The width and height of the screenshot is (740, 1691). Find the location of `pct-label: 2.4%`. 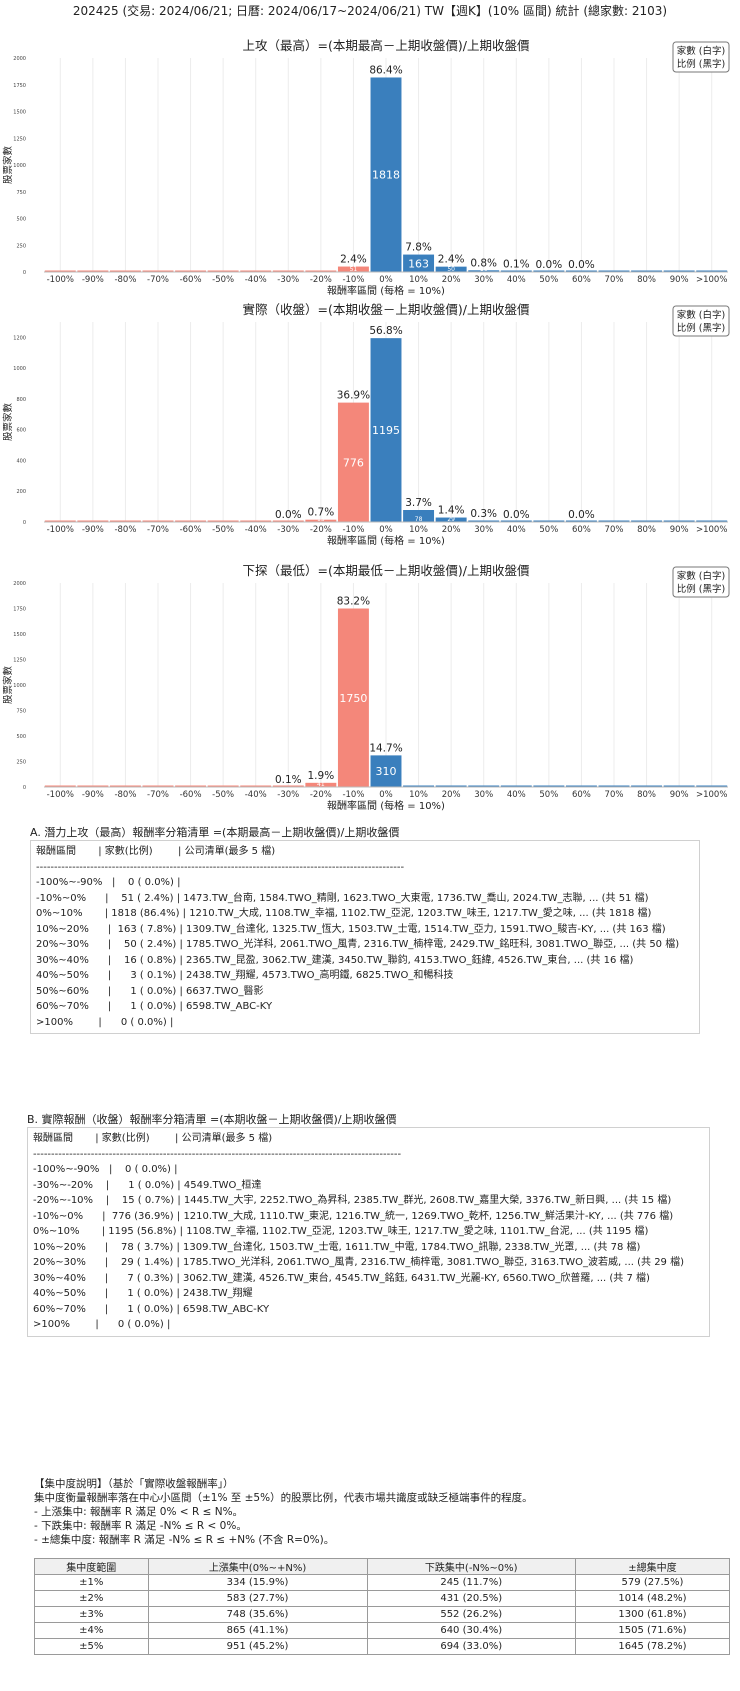

pct-label: 2.4% is located at coordinates (353, 260).